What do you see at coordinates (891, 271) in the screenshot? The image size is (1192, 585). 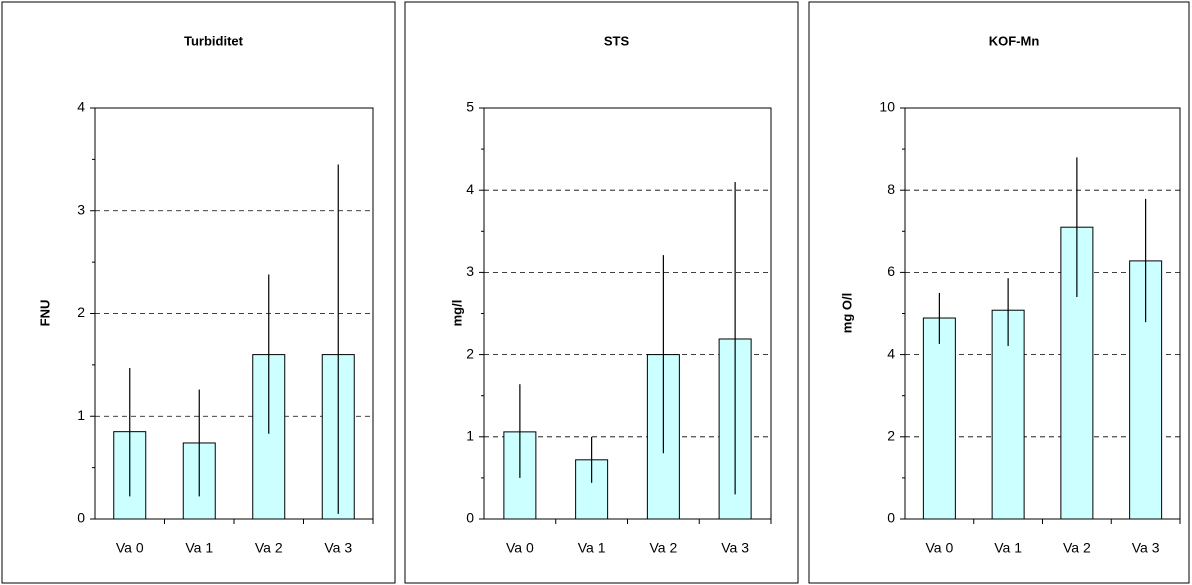 I see `y-tick-label: 6` at bounding box center [891, 271].